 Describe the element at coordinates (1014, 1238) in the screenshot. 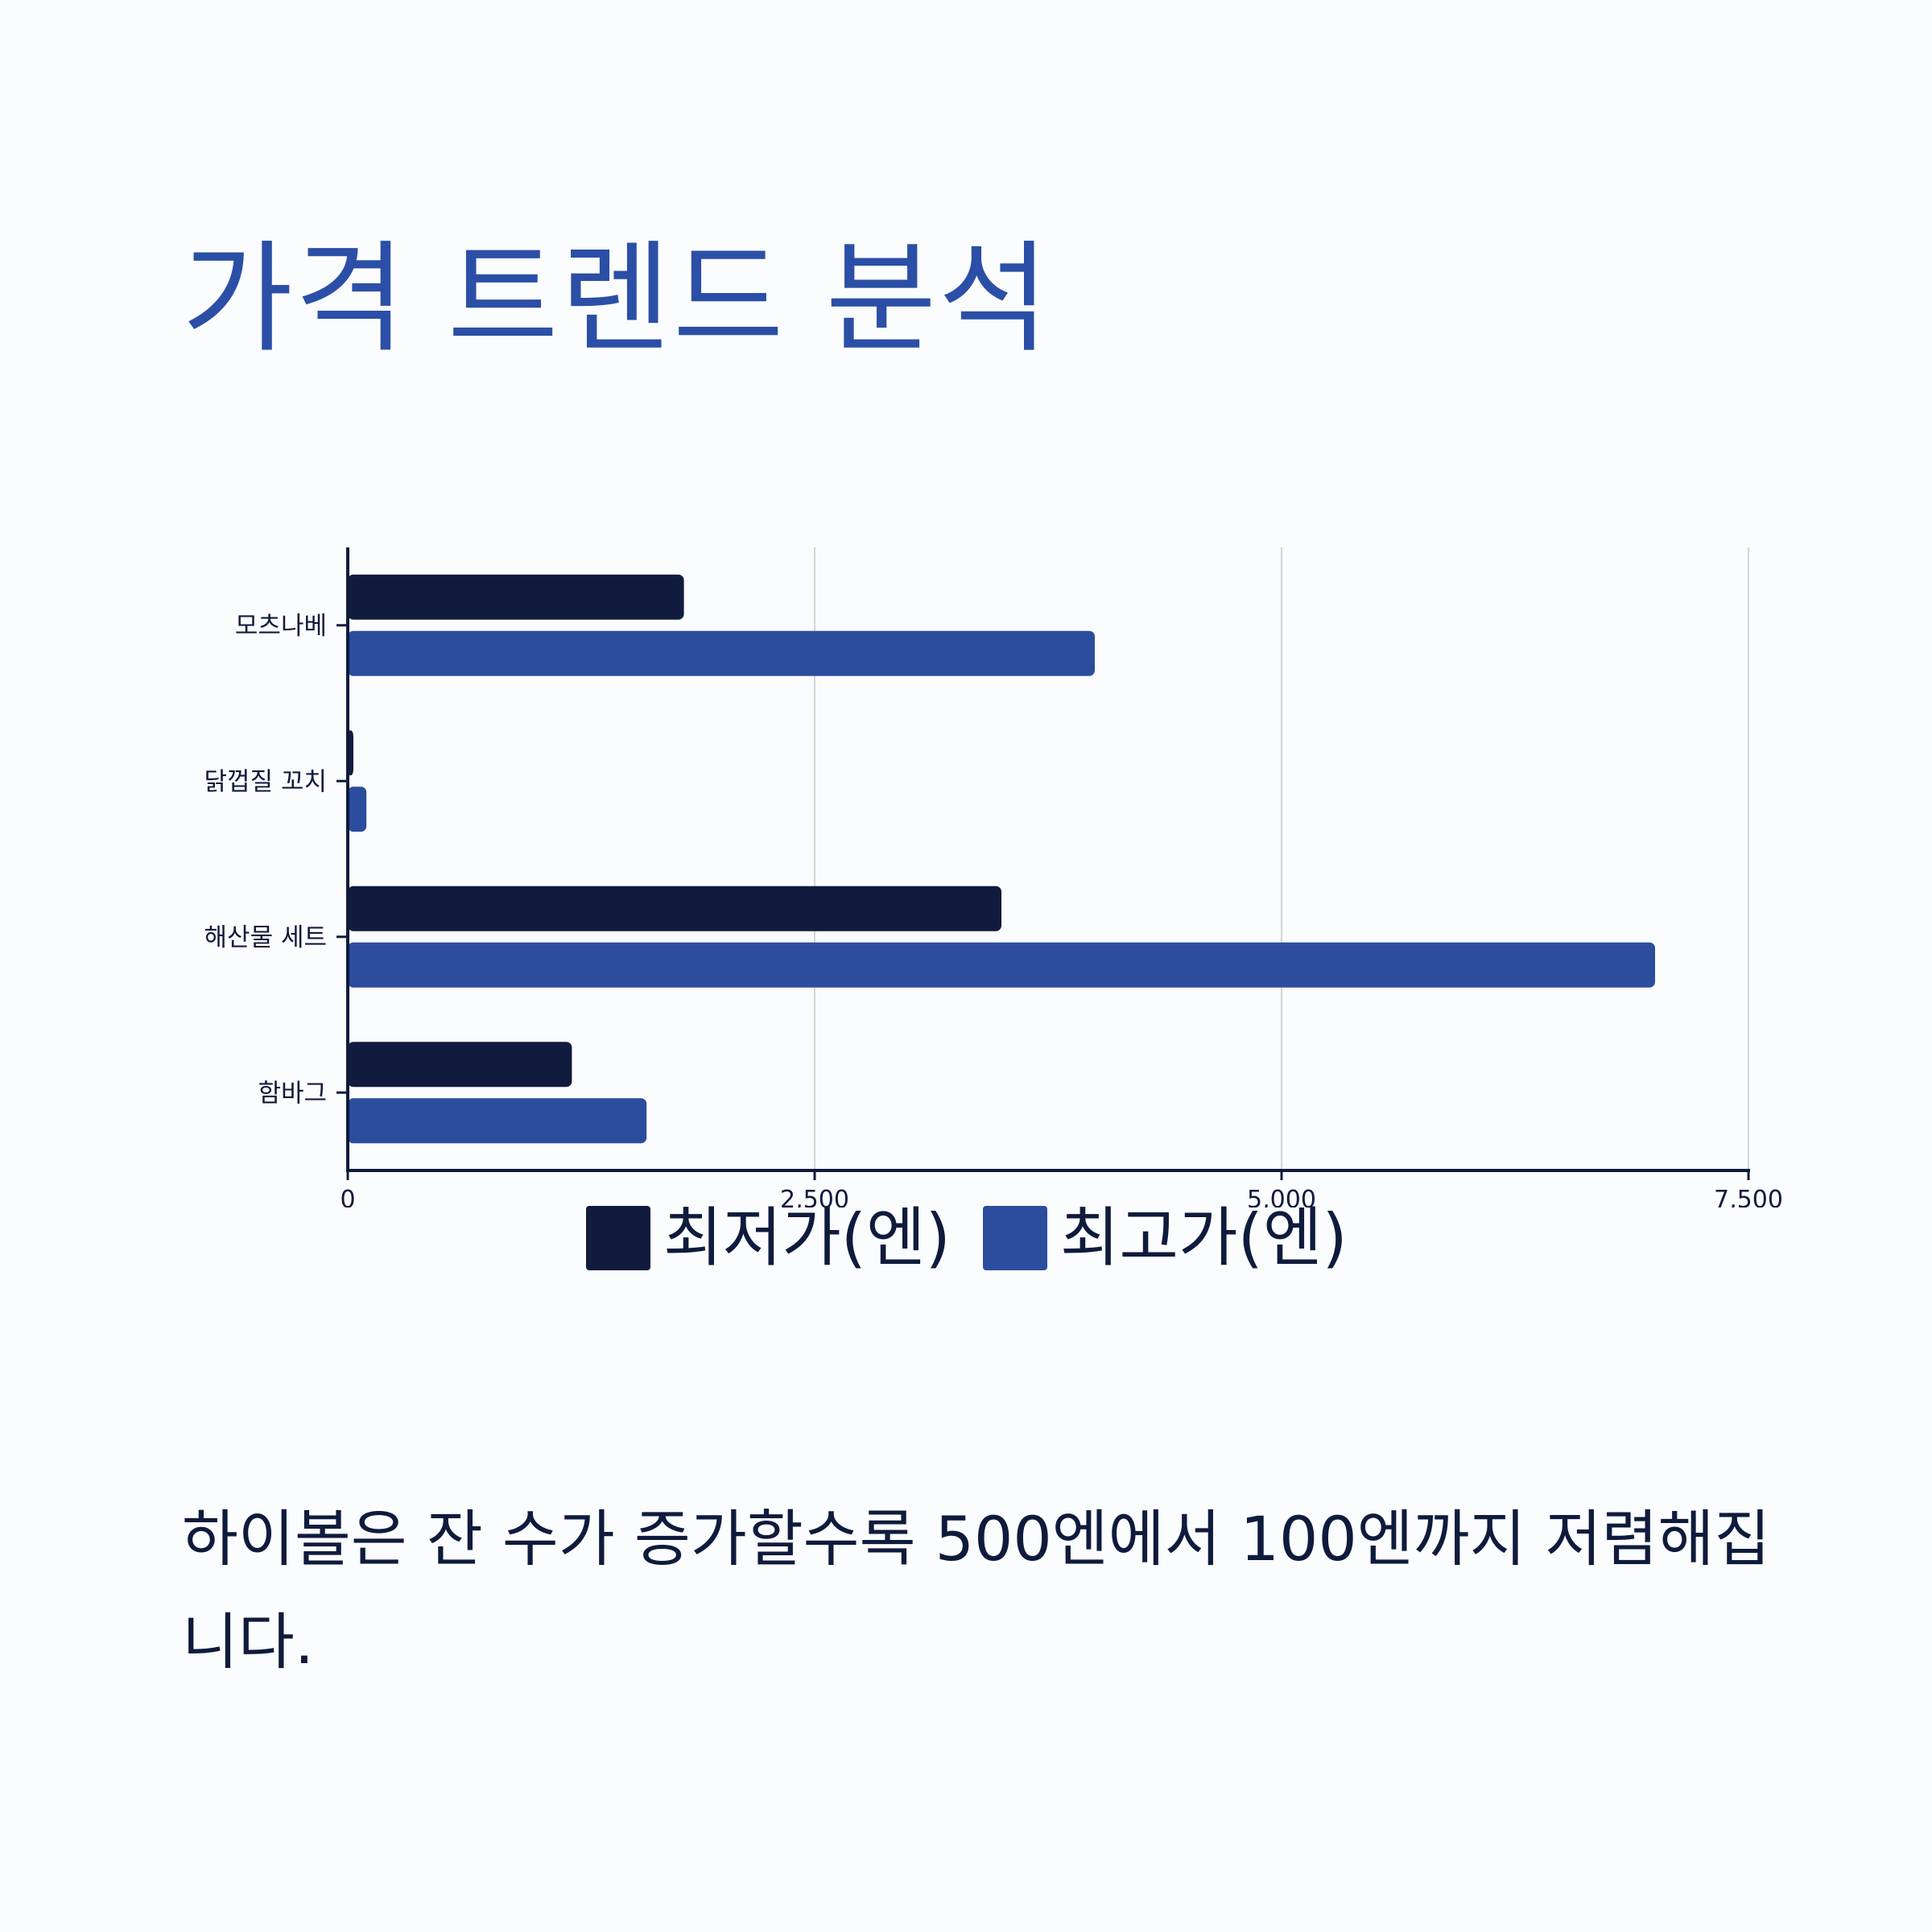

I see `legend-swatch-max` at that location.